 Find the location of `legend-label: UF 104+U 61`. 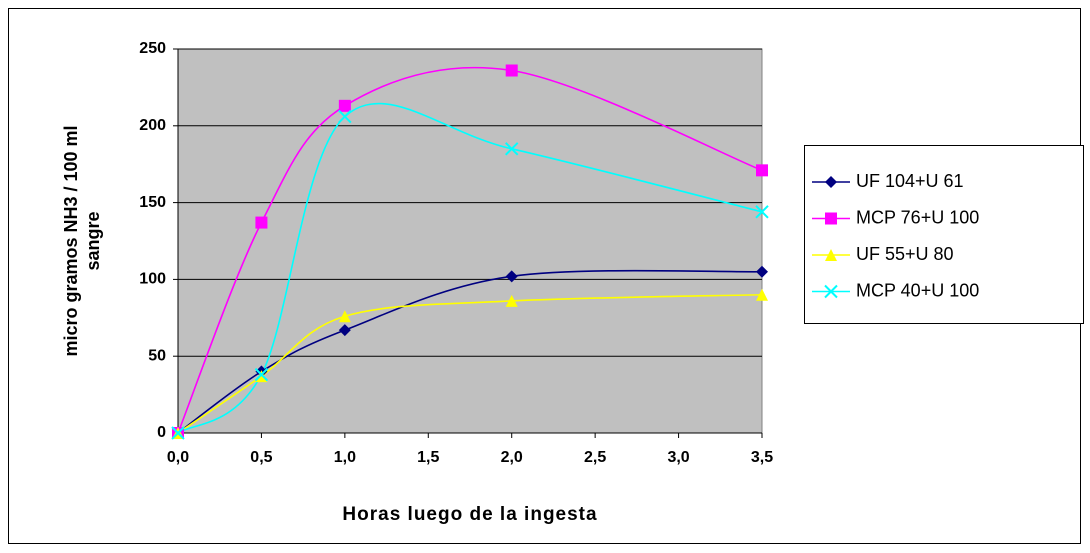

legend-label: UF 104+U 61 is located at coordinates (910, 181).